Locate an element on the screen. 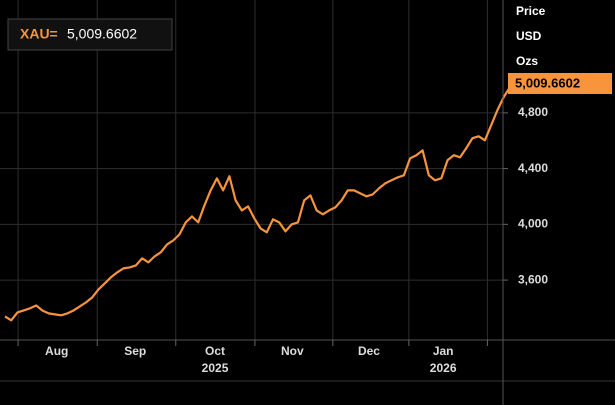 The width and height of the screenshot is (615, 405). x-tick-label: Jan is located at coordinates (443, 351).